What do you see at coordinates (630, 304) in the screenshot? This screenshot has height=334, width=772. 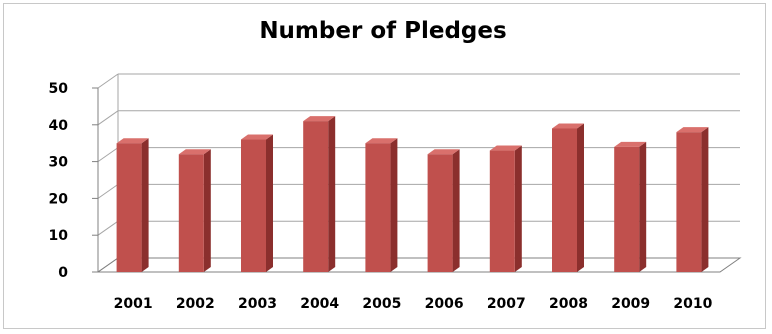 I see `x-tick-label: 2009` at bounding box center [630, 304].